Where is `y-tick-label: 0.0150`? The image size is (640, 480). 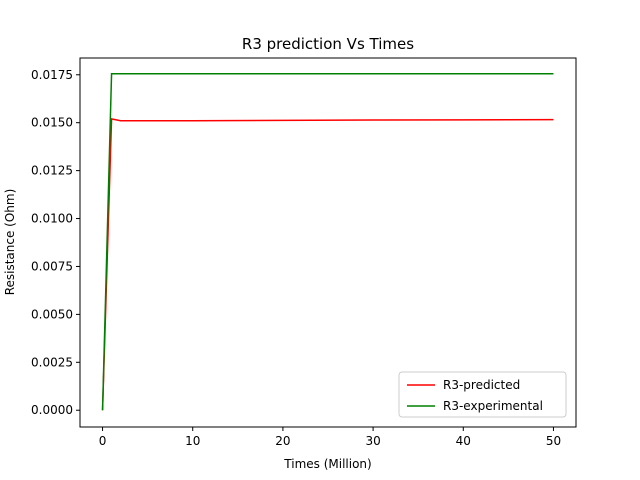
y-tick-label: 0.0150 is located at coordinates (52, 123).